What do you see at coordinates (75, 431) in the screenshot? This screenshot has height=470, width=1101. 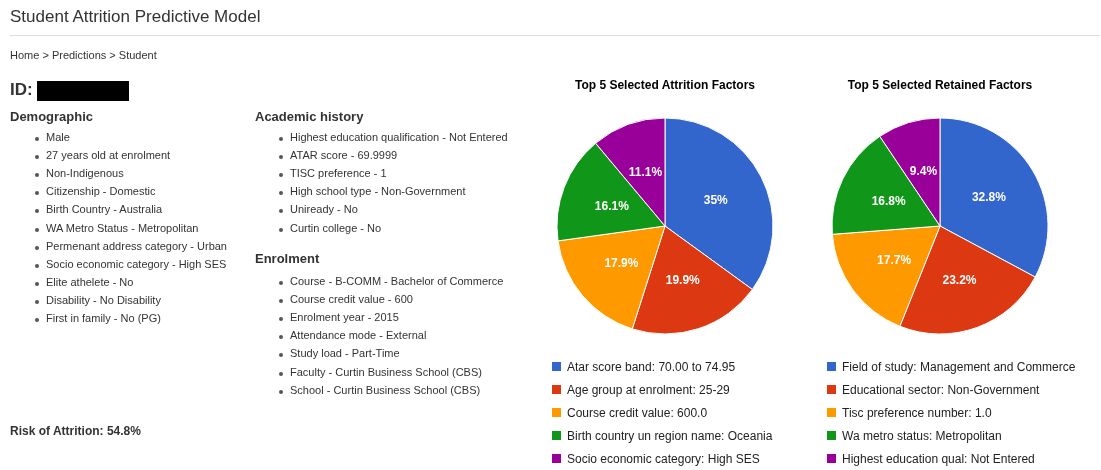 I see `text: Risk of Attrition: 54.8%` at bounding box center [75, 431].